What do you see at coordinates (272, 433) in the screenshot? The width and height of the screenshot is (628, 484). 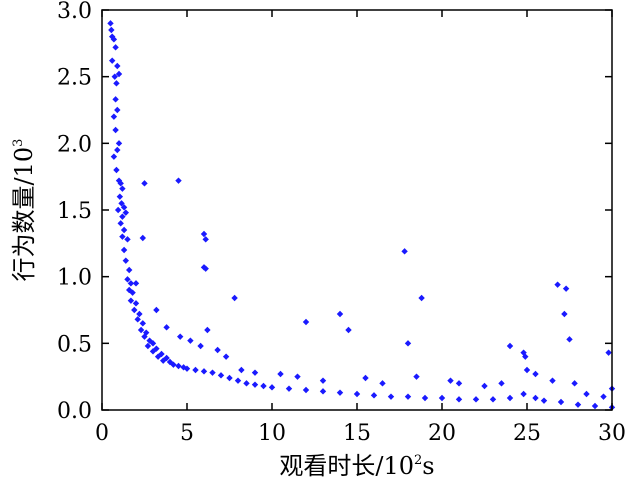 I see `x-tick-label: 10` at bounding box center [272, 433].